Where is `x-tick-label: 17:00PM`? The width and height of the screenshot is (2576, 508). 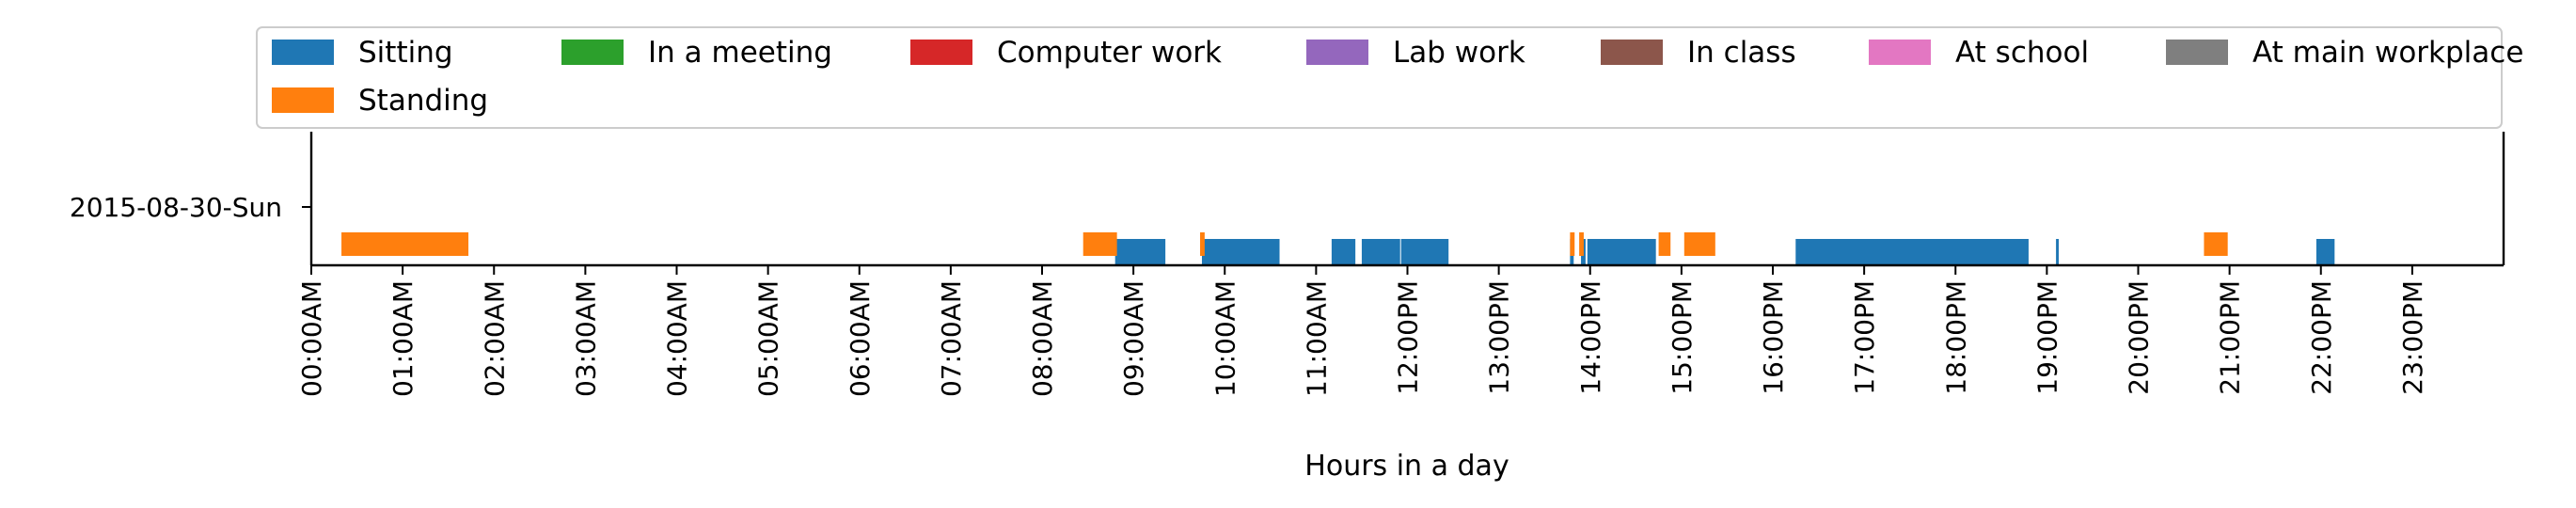
x-tick-label: 17:00PM is located at coordinates (1864, 338).